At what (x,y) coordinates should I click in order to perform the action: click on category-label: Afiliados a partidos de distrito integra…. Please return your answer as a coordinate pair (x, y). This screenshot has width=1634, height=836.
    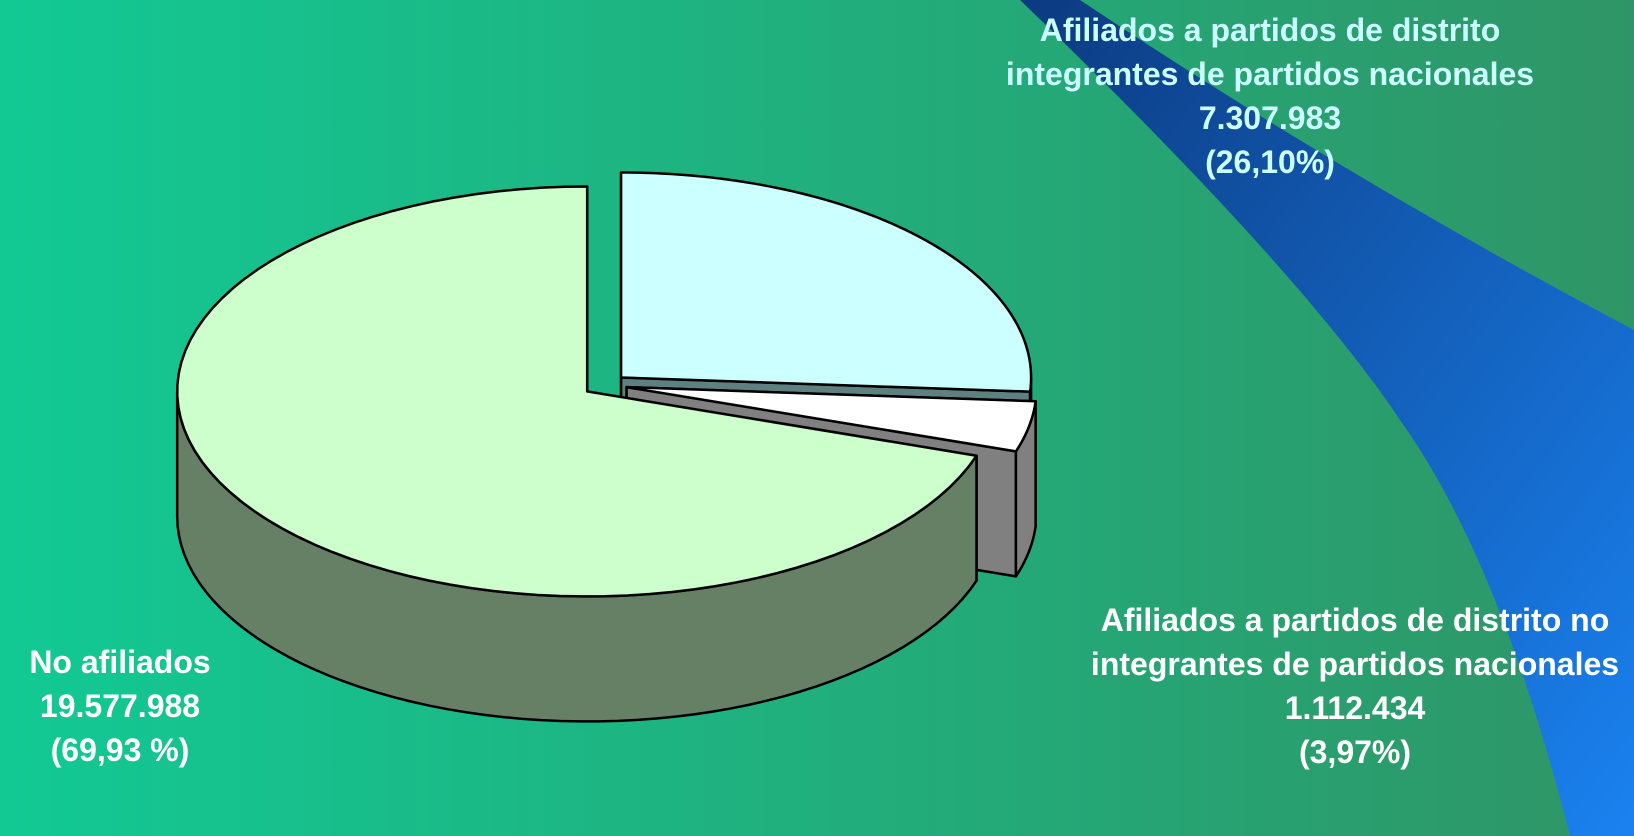
    Looking at the image, I should click on (1270, 52).